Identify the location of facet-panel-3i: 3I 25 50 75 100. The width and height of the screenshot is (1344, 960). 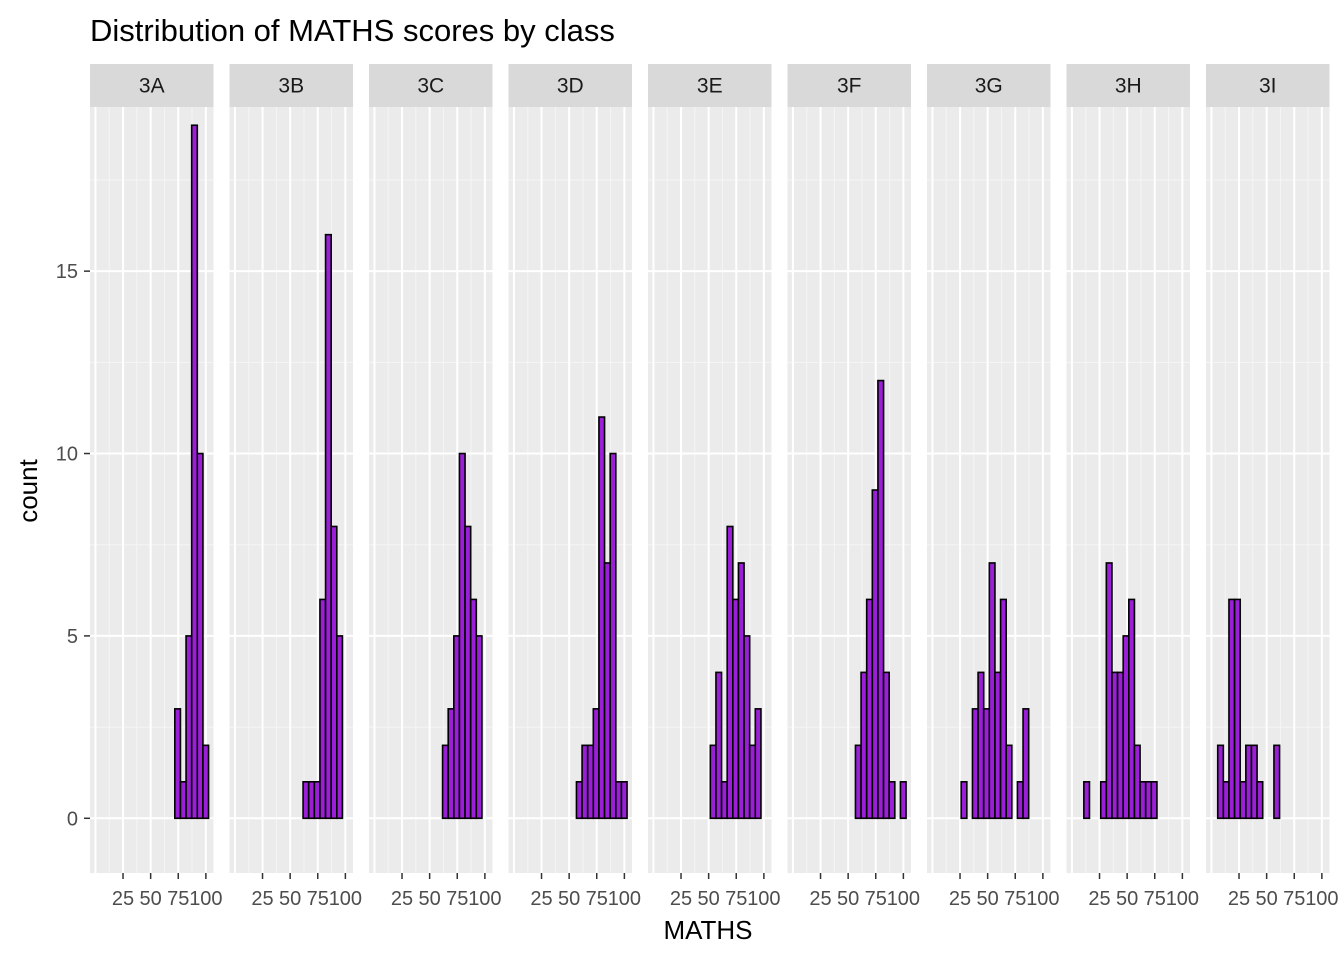
(1272, 487).